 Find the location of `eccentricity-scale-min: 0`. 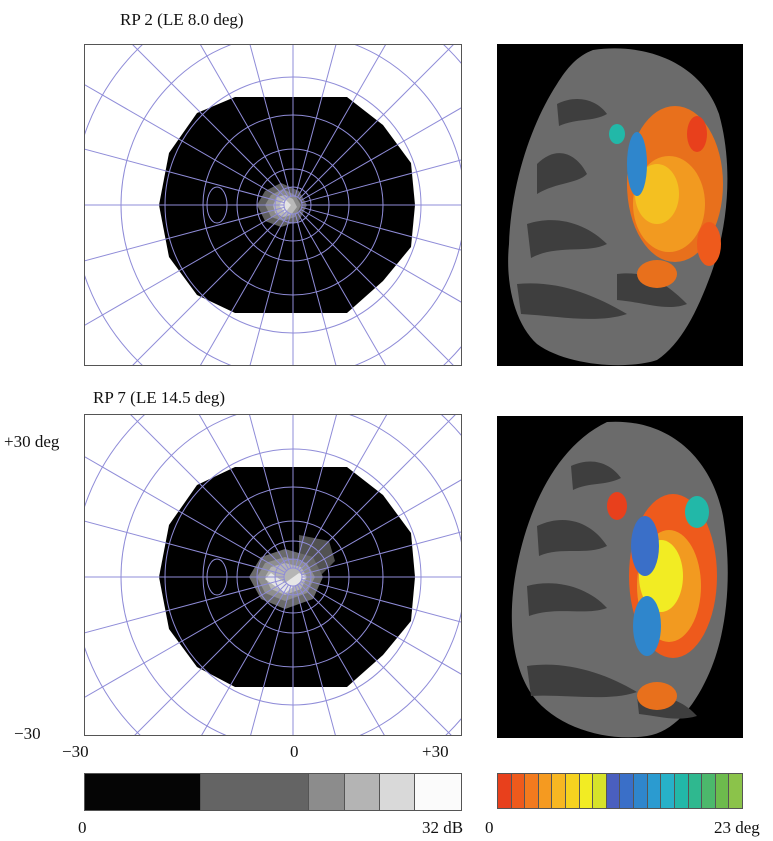

eccentricity-scale-min: 0 is located at coordinates (489, 827).